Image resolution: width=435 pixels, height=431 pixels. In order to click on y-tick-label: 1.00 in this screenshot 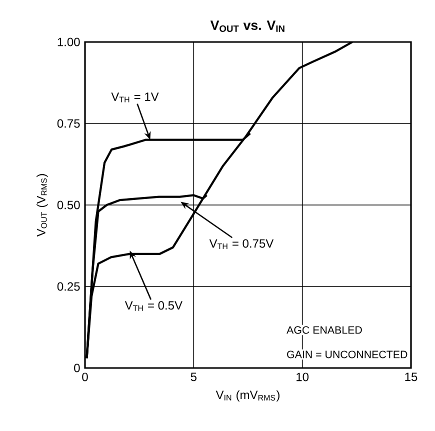, I will do `click(69, 42)`.